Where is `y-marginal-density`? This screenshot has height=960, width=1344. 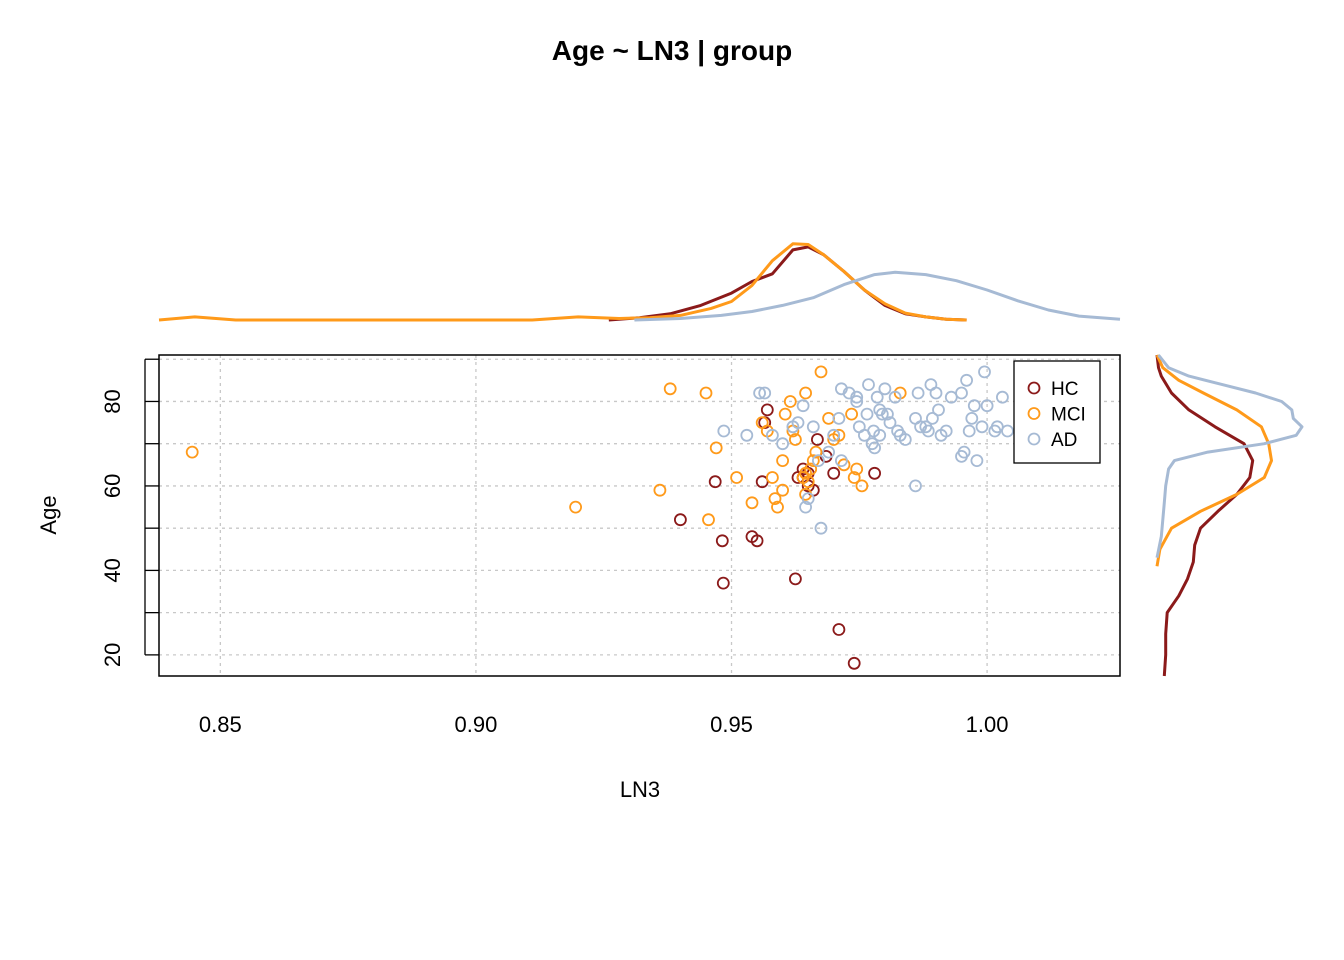
y-marginal-density is located at coordinates (1229, 515).